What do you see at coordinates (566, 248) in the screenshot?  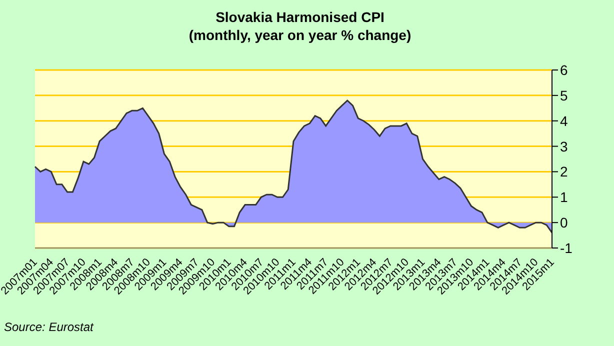 I see `y-tick-label: -1` at bounding box center [566, 248].